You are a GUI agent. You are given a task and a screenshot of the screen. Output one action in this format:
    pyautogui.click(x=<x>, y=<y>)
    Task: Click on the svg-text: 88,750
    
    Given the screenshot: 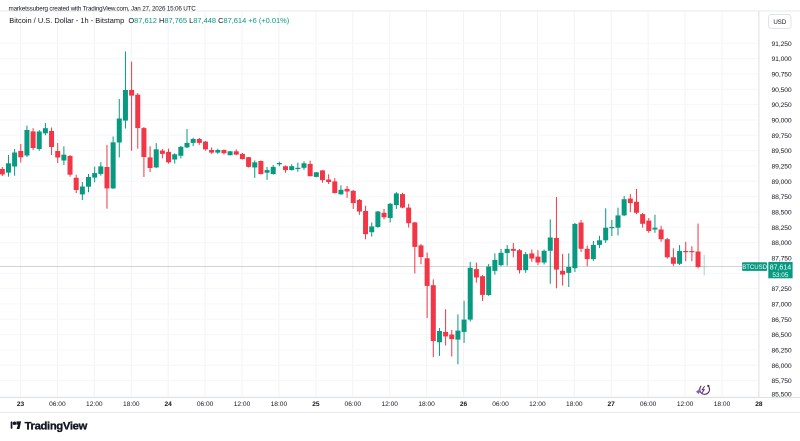 What is the action you would take?
    pyautogui.click(x=782, y=197)
    